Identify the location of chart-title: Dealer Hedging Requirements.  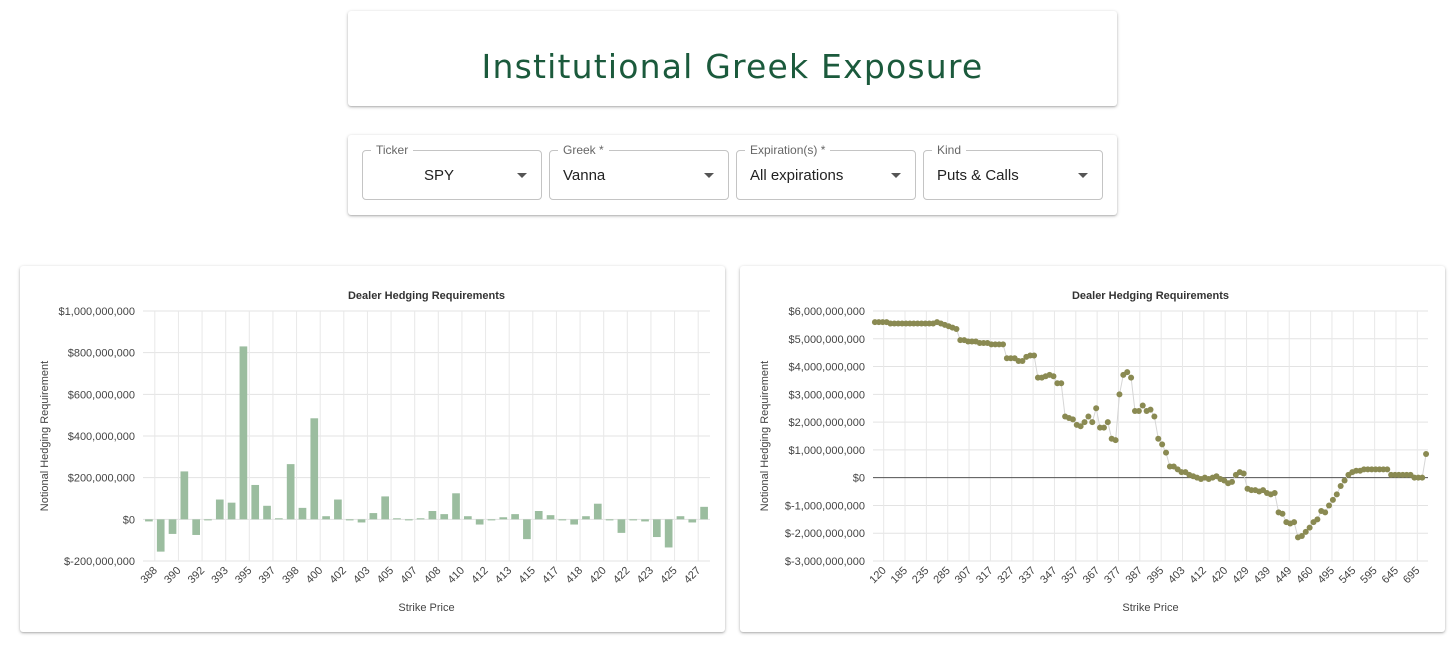
(426, 296).